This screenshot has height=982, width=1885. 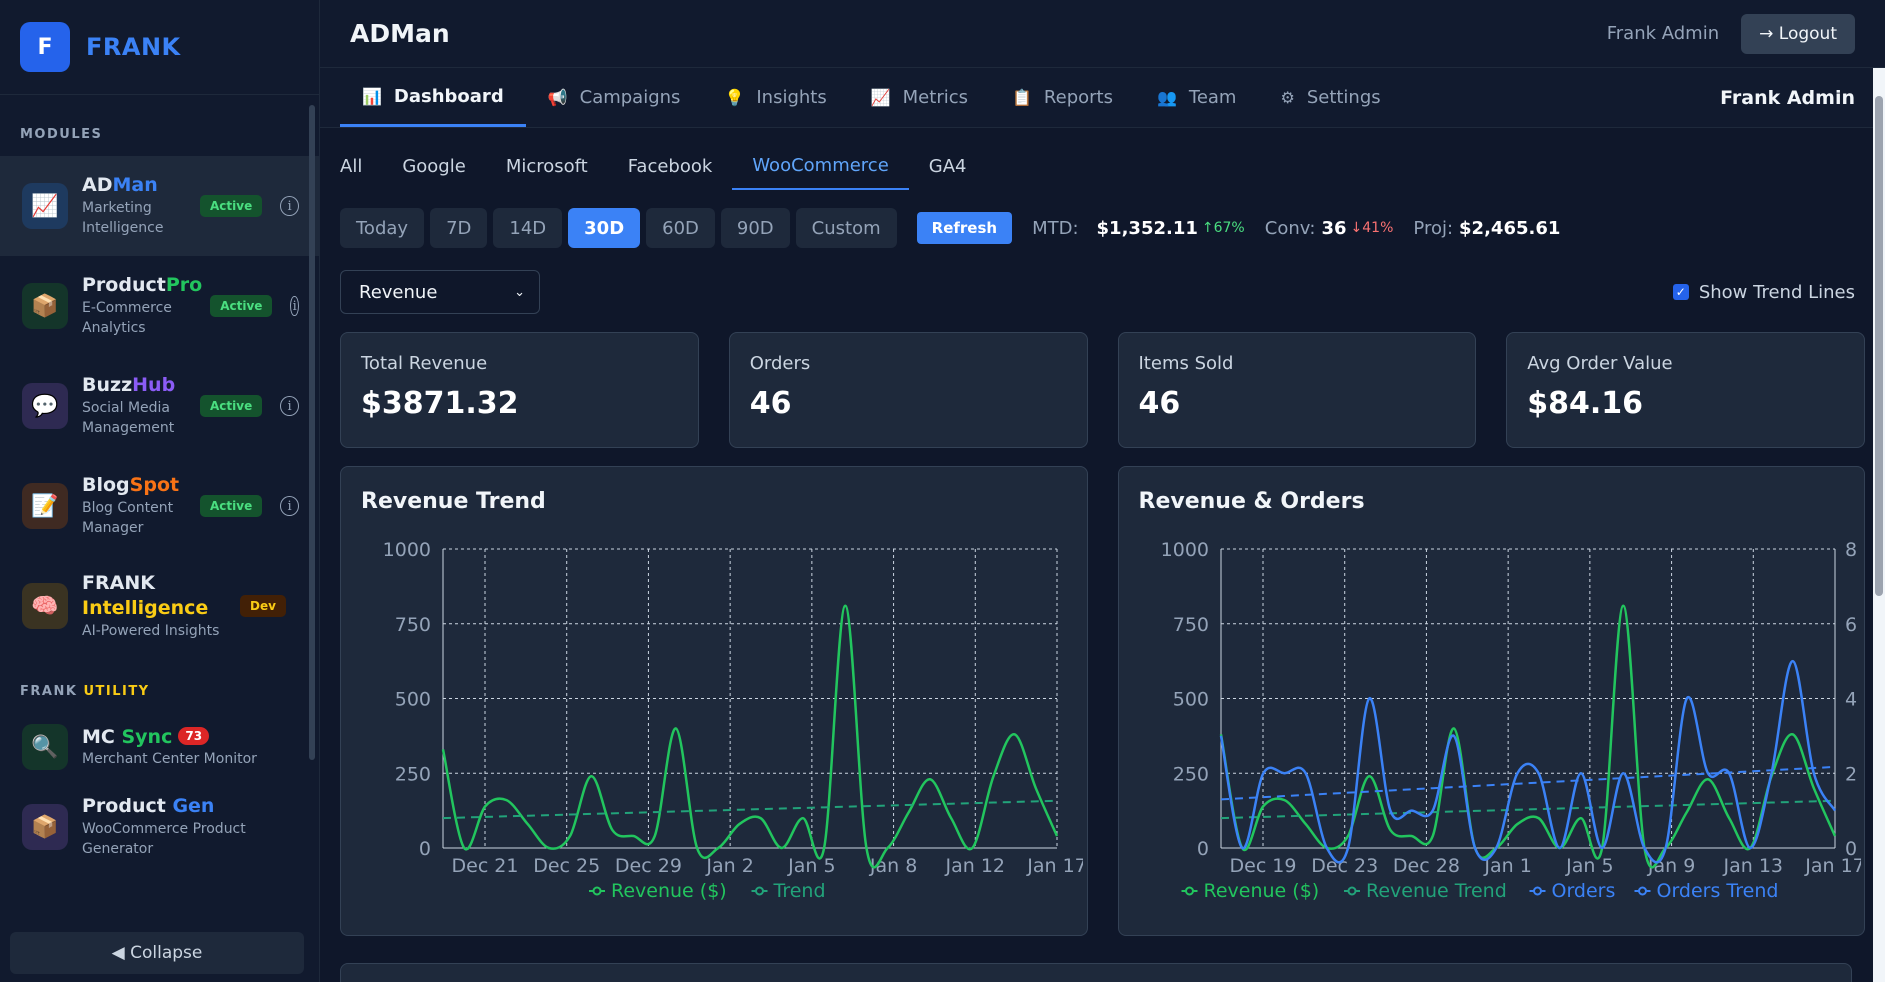 What do you see at coordinates (846, 228) in the screenshot?
I see `range-button-custom: Custom` at bounding box center [846, 228].